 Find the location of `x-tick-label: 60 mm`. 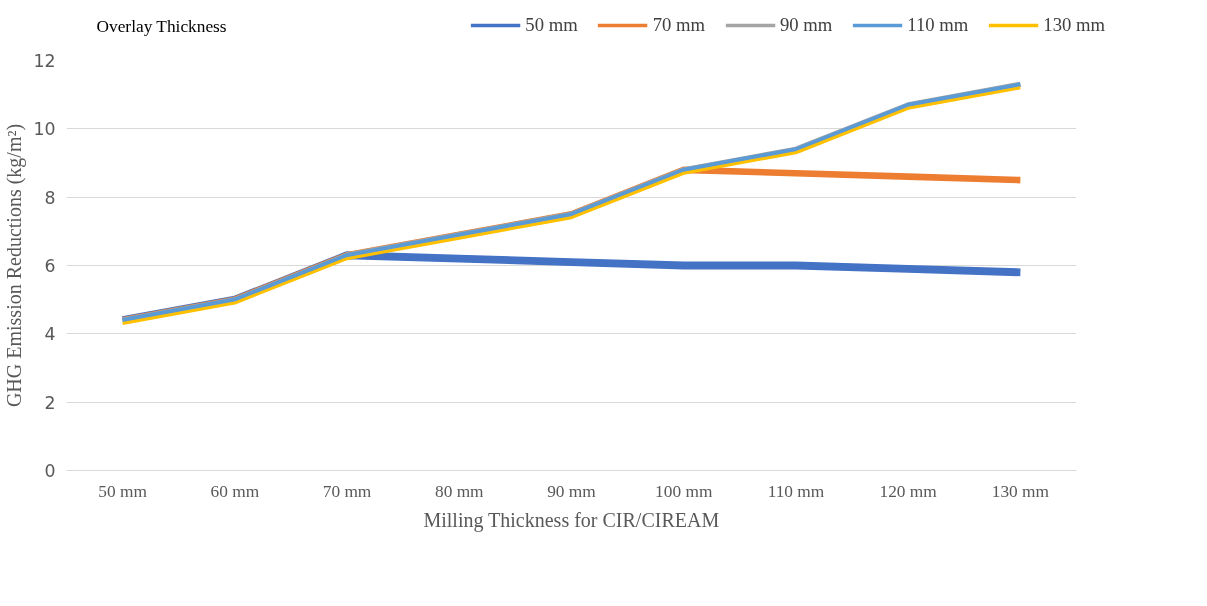

x-tick-label: 60 mm is located at coordinates (235, 491).